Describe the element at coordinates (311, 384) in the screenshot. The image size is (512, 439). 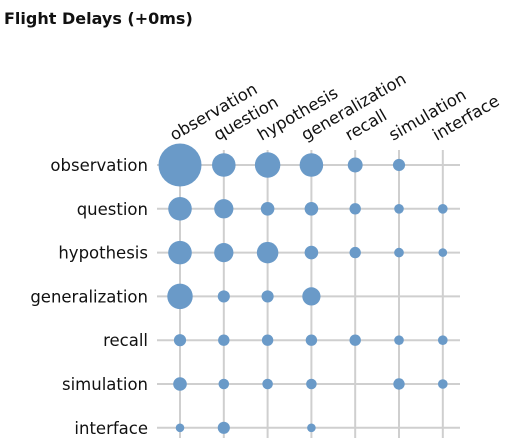
I see `bubble-simulation-generalization` at that location.